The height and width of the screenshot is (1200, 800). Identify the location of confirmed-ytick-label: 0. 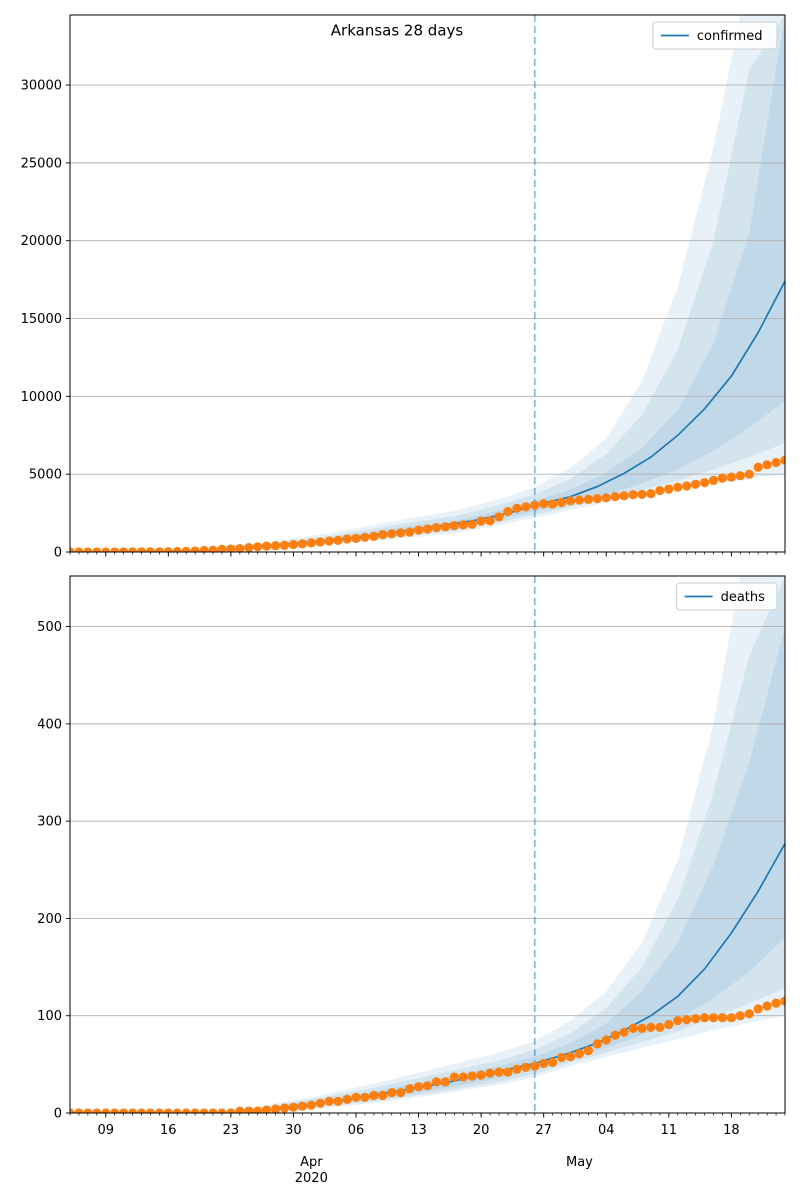
(58, 553).